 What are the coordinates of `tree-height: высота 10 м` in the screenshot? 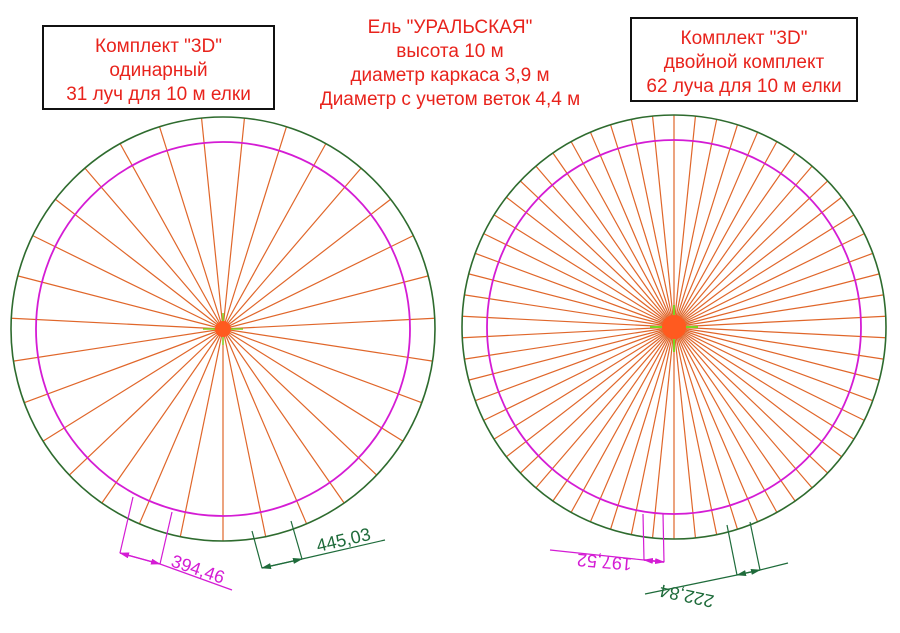 It's located at (450, 51).